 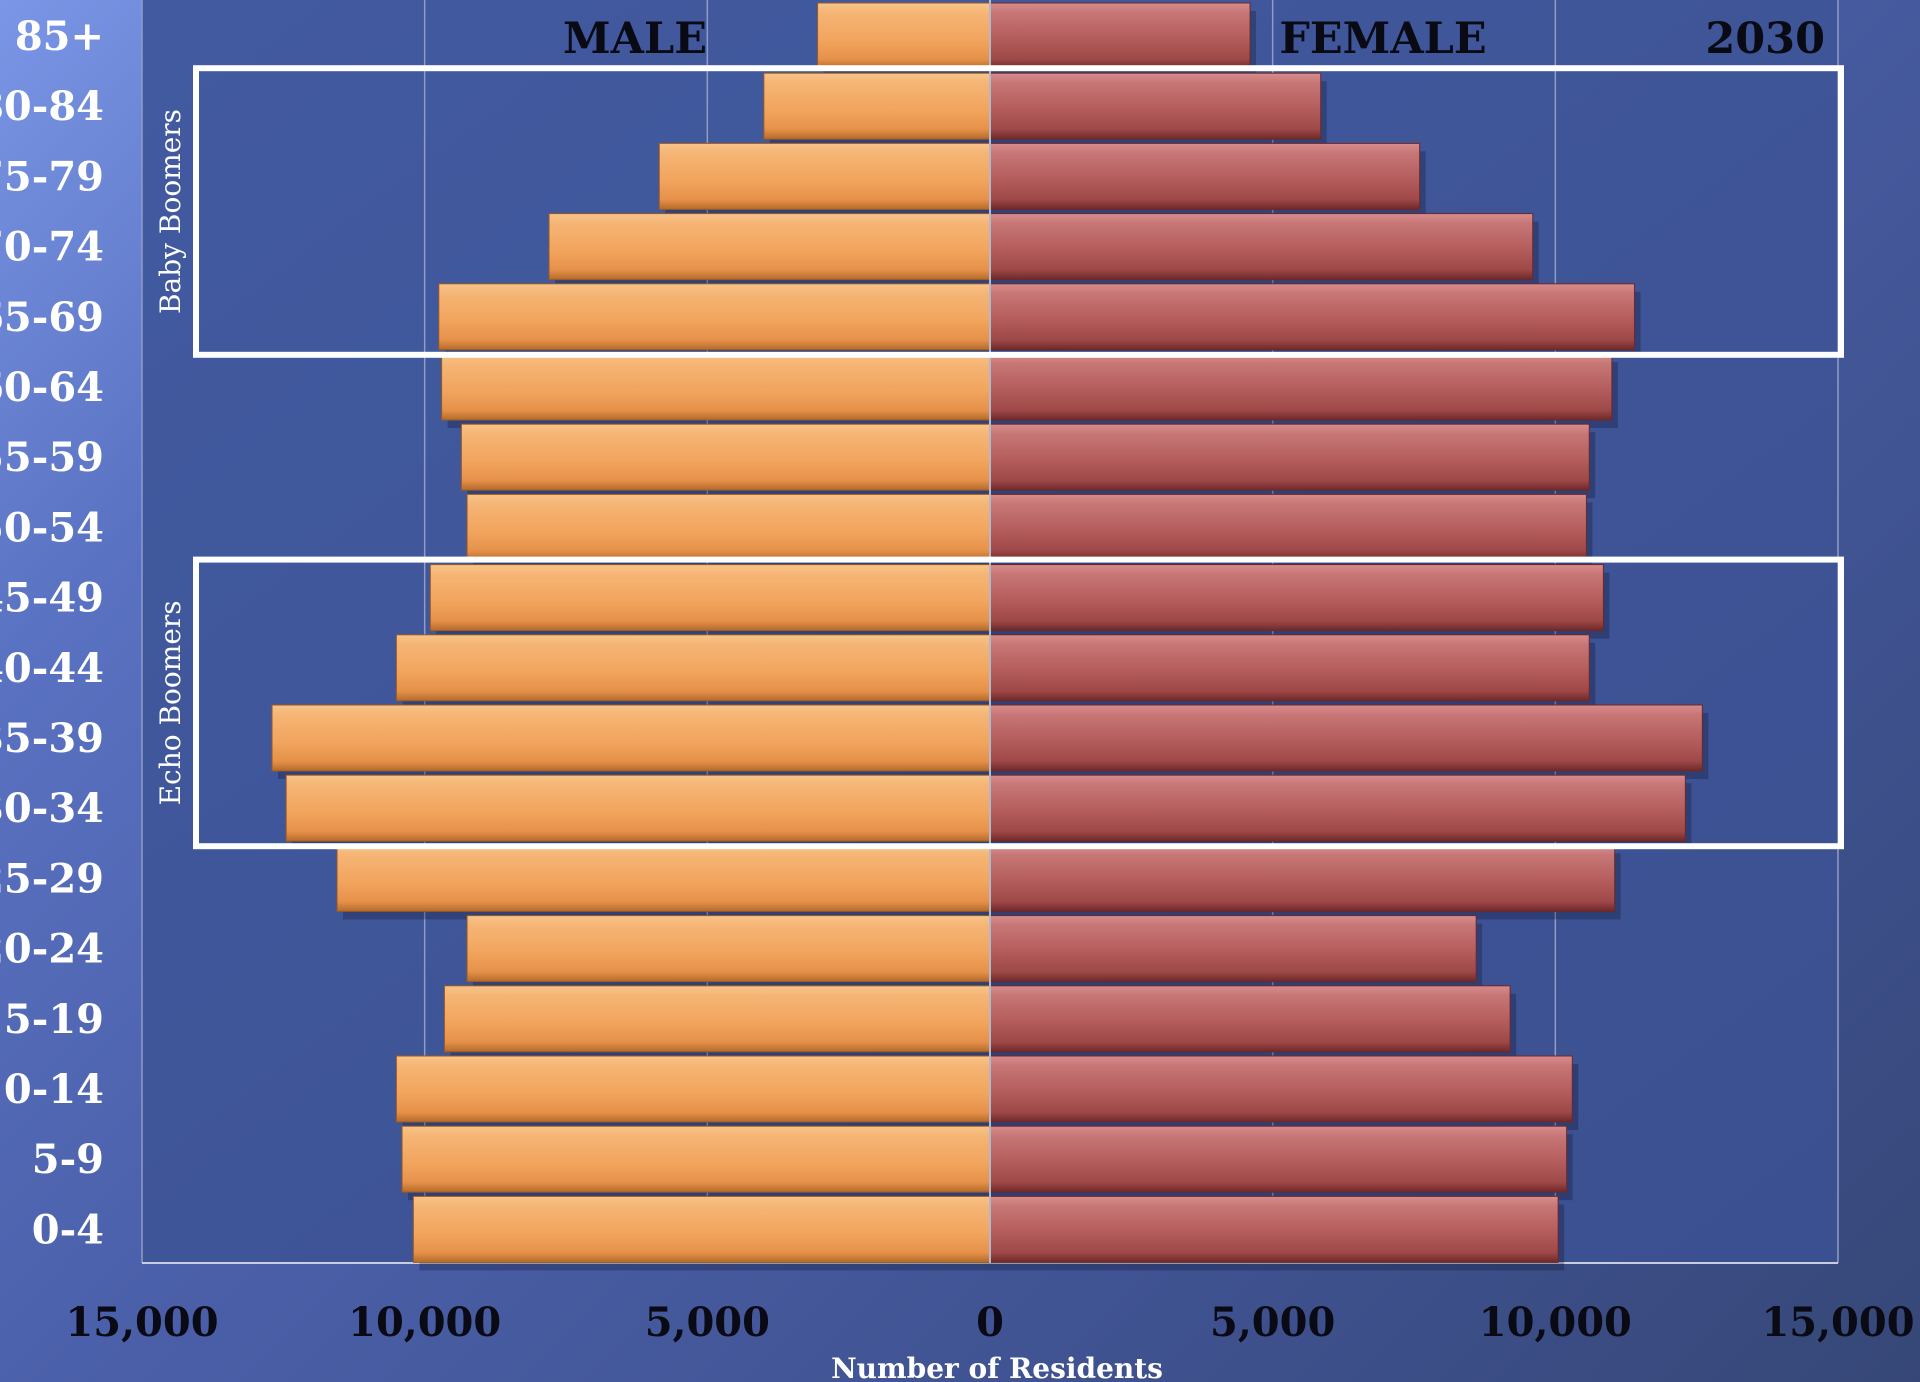 What do you see at coordinates (52, 1089) in the screenshot?
I see `age-group-label: 10-14` at bounding box center [52, 1089].